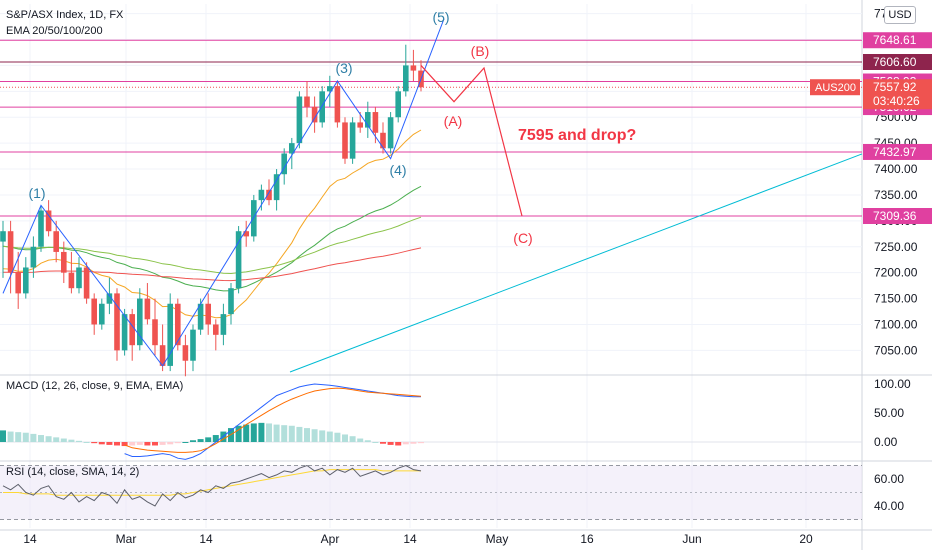  What do you see at coordinates (73, 472) in the screenshot?
I see `rsi-legend: RSI (14, close, SMA, 14, 2)` at bounding box center [73, 472].